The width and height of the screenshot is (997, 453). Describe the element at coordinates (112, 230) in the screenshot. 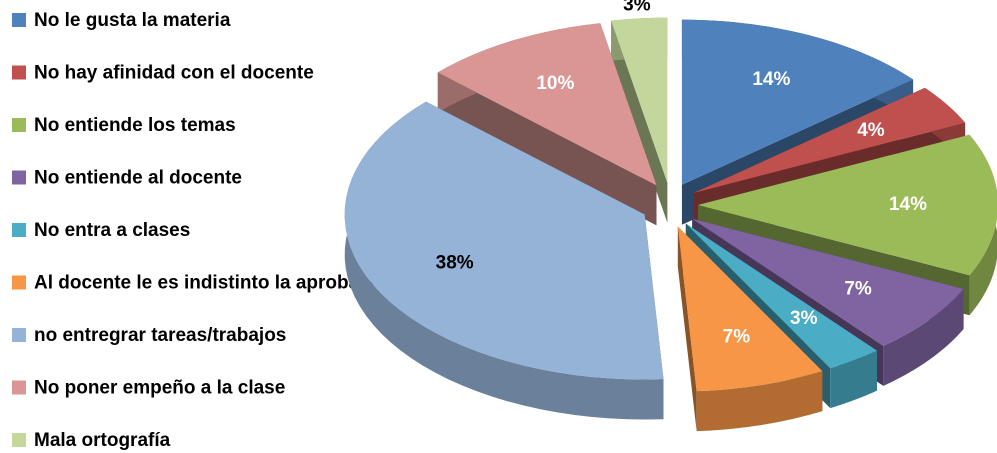

I see `legend-label: No entra a clases` at that location.